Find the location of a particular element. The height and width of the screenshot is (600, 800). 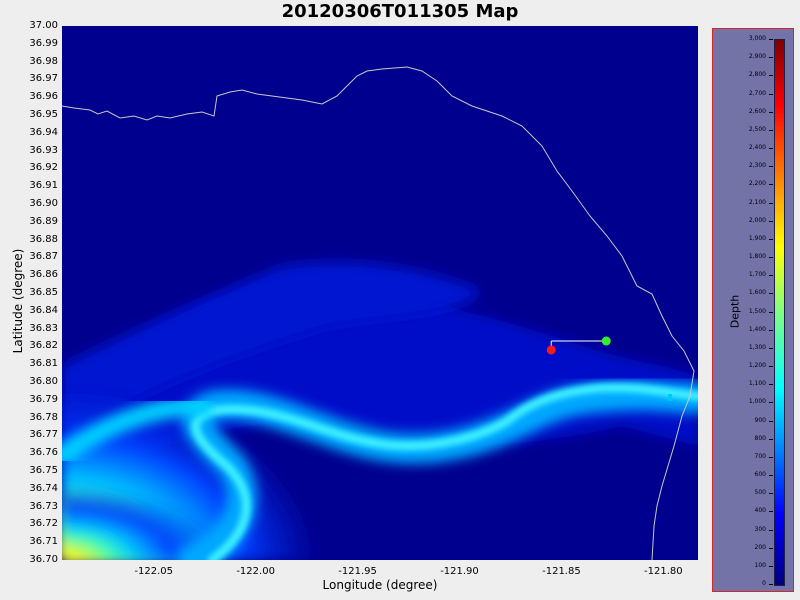

y-tick-label: 36.95 is located at coordinates (43, 114).